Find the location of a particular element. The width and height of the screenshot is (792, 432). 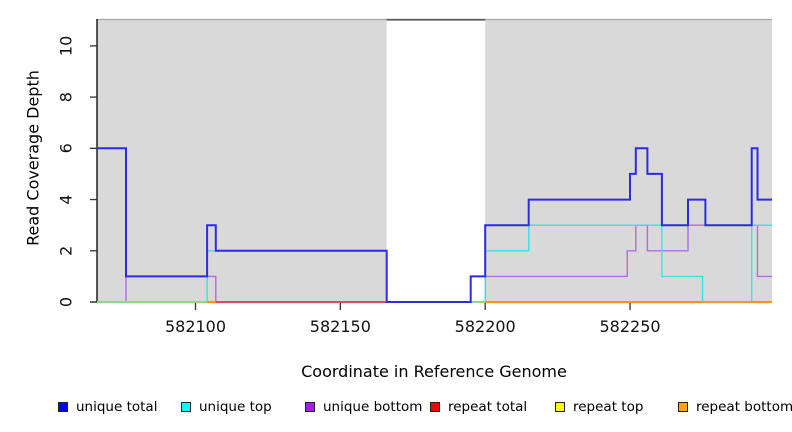

legend-swatch-unique-total is located at coordinates (63, 407).